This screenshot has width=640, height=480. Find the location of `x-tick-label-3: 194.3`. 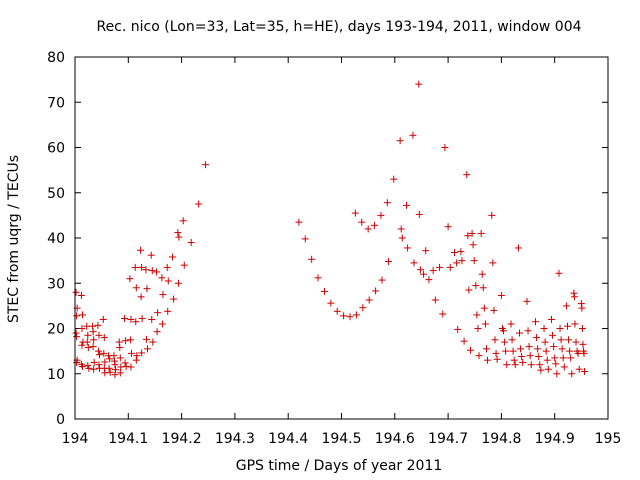

x-tick-label-3: 194.3 is located at coordinates (235, 439).